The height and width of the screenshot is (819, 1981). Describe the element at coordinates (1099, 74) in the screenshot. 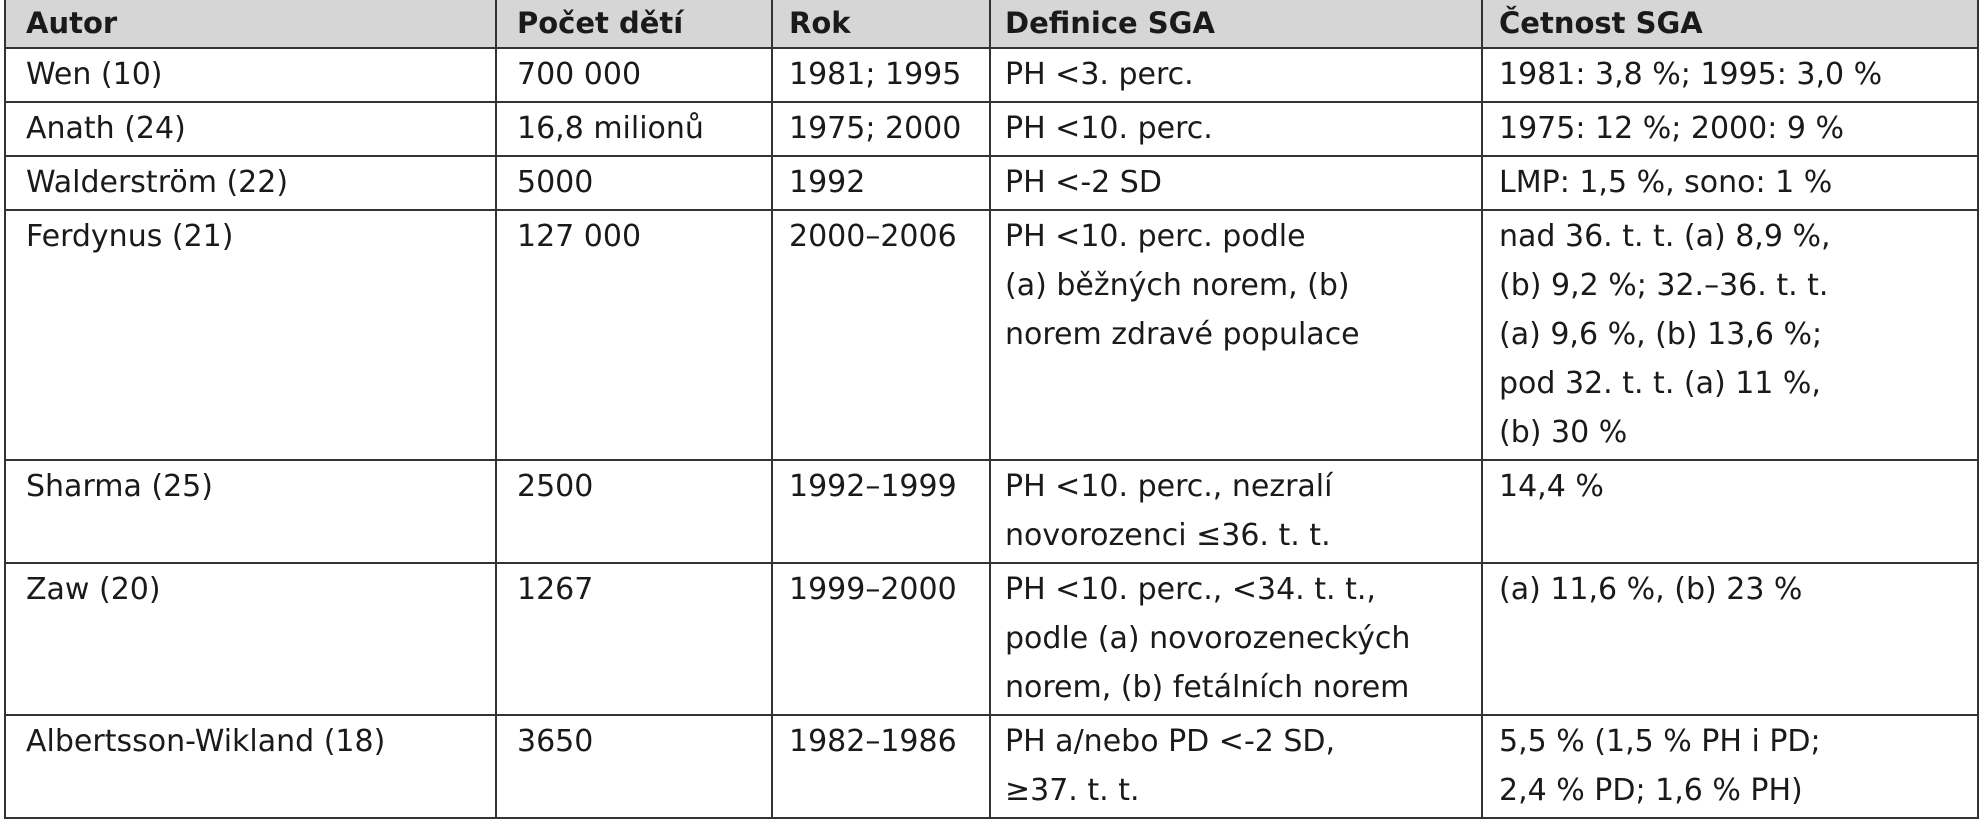

I see `definition-line: PH <3. perc.` at that location.